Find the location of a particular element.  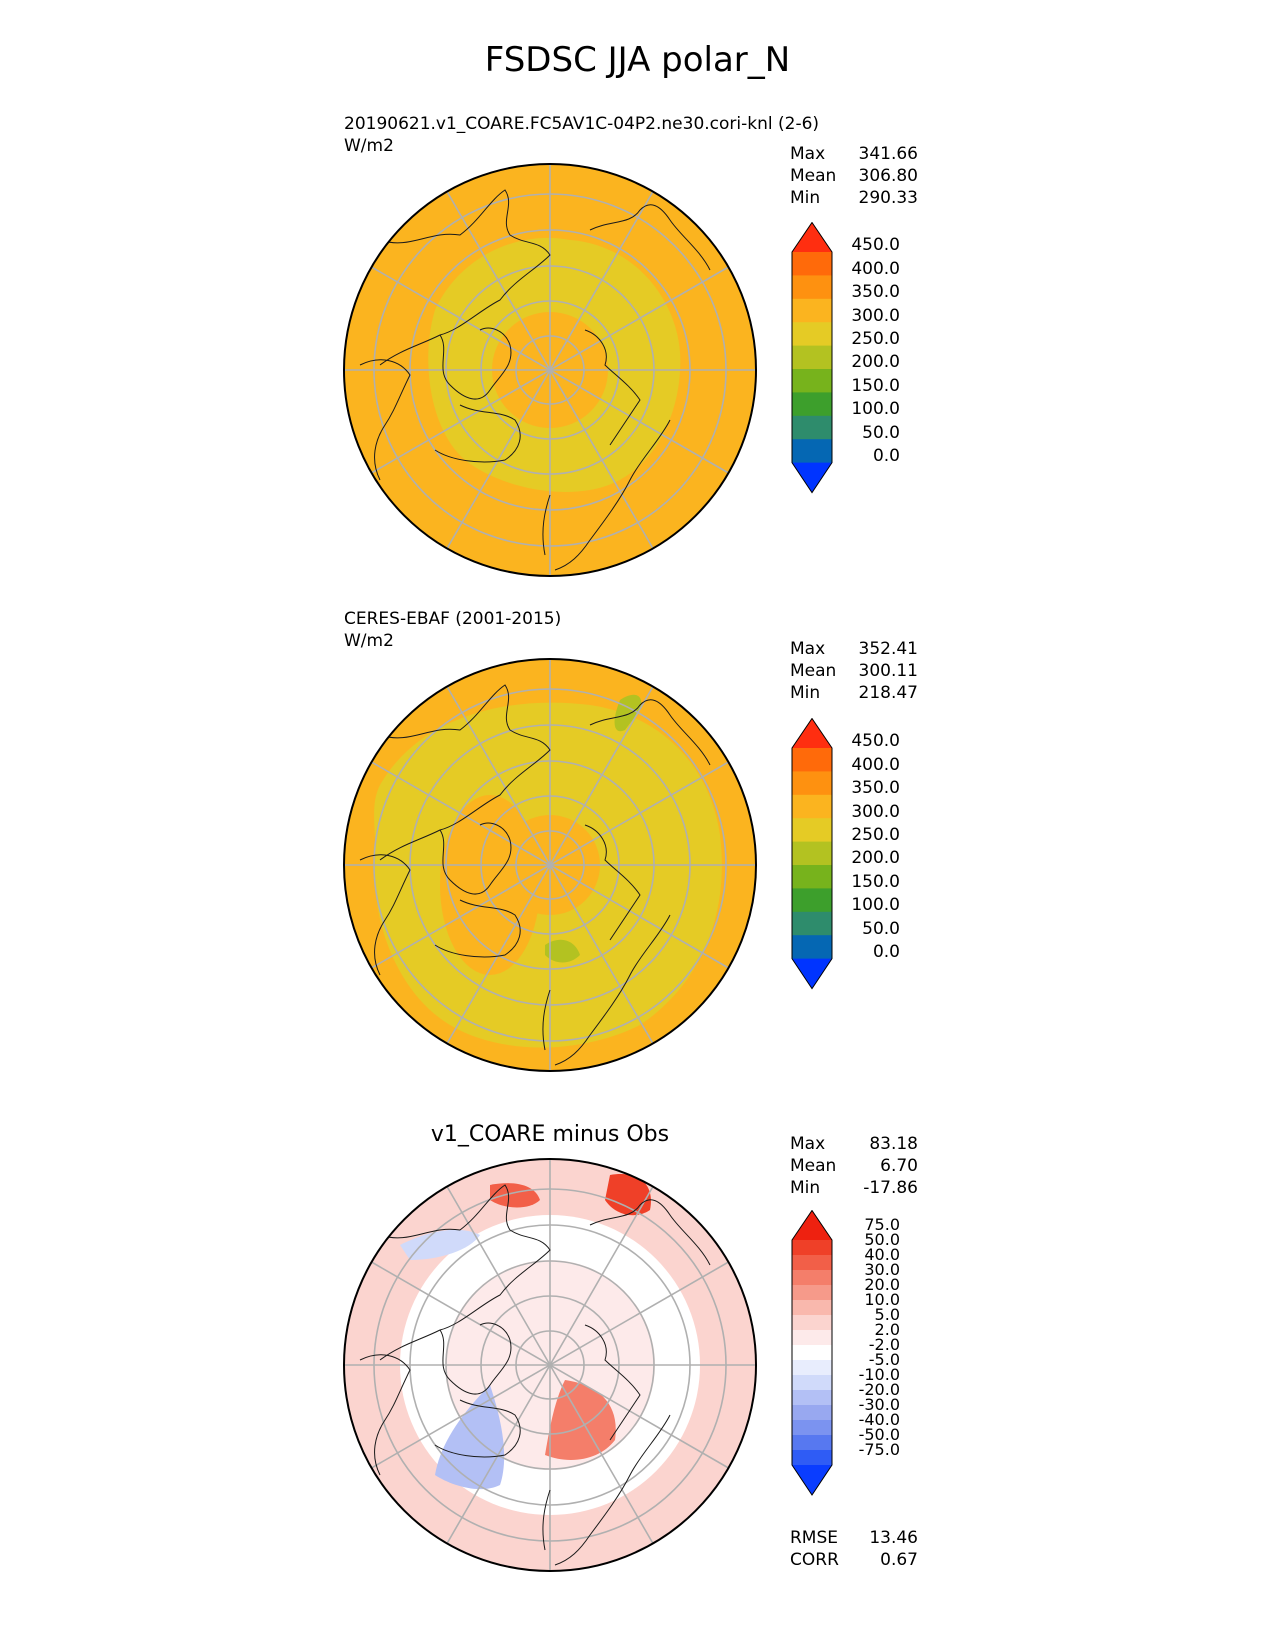

colorbar-tick-label: -30.0 is located at coordinates (879, 1404).